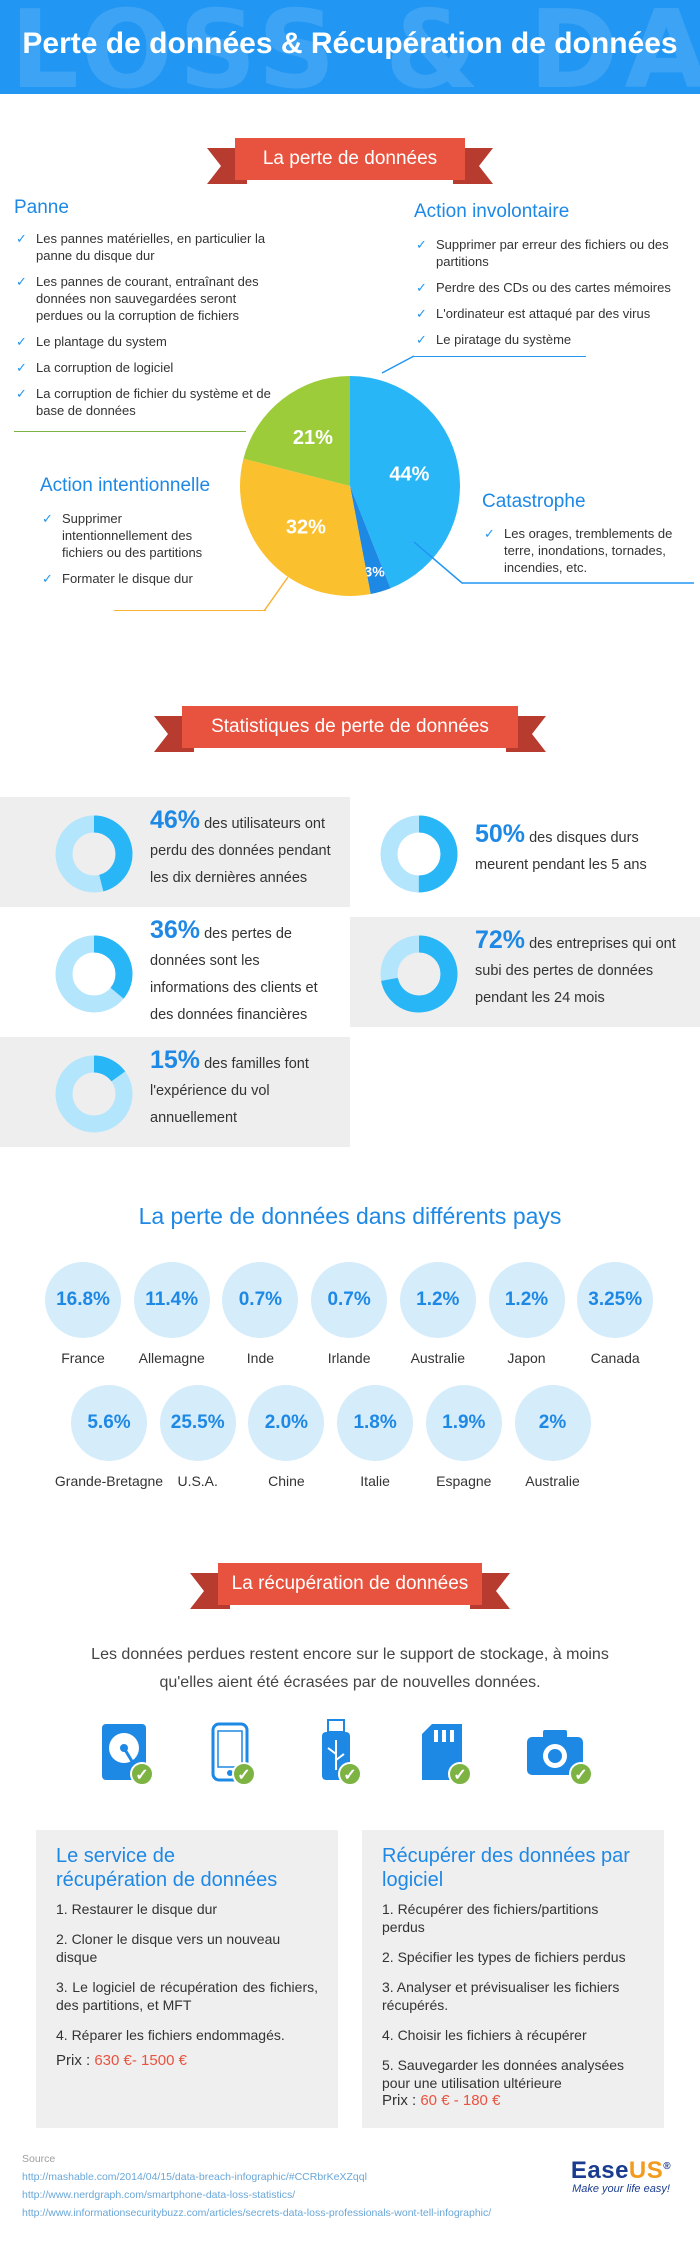 This screenshot has width=700, height=2249. Describe the element at coordinates (584, 838) in the screenshot. I see `stat-text-line: des disques durs` at that location.